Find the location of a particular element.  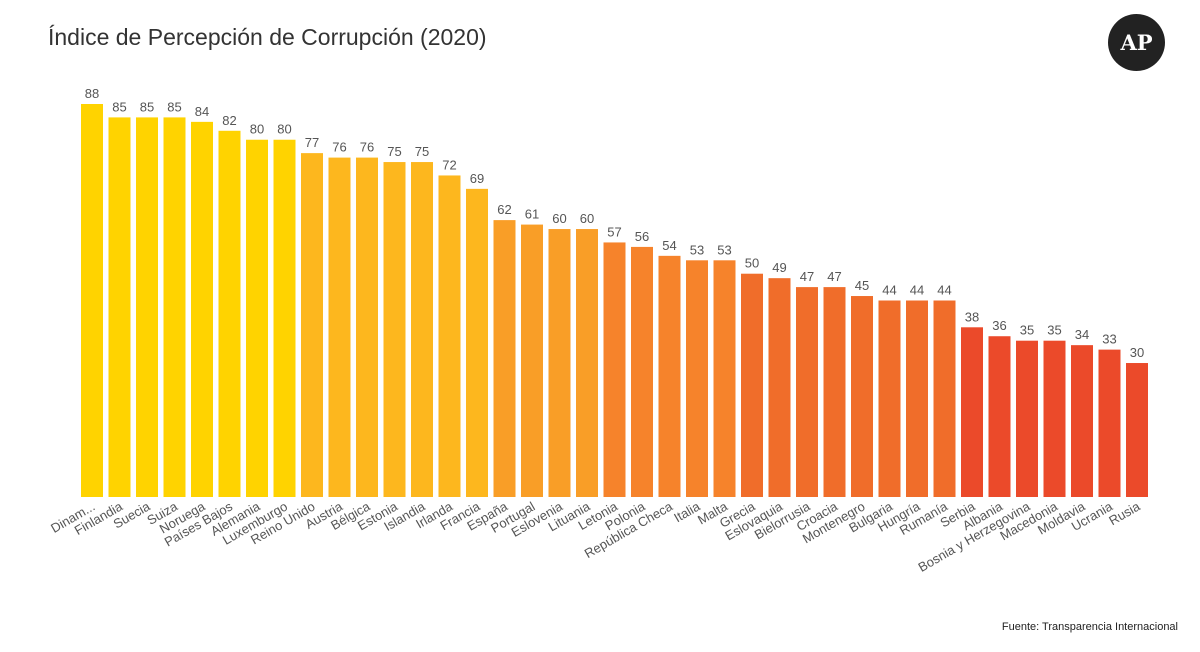

data-label-27: 47 is located at coordinates (834, 276).